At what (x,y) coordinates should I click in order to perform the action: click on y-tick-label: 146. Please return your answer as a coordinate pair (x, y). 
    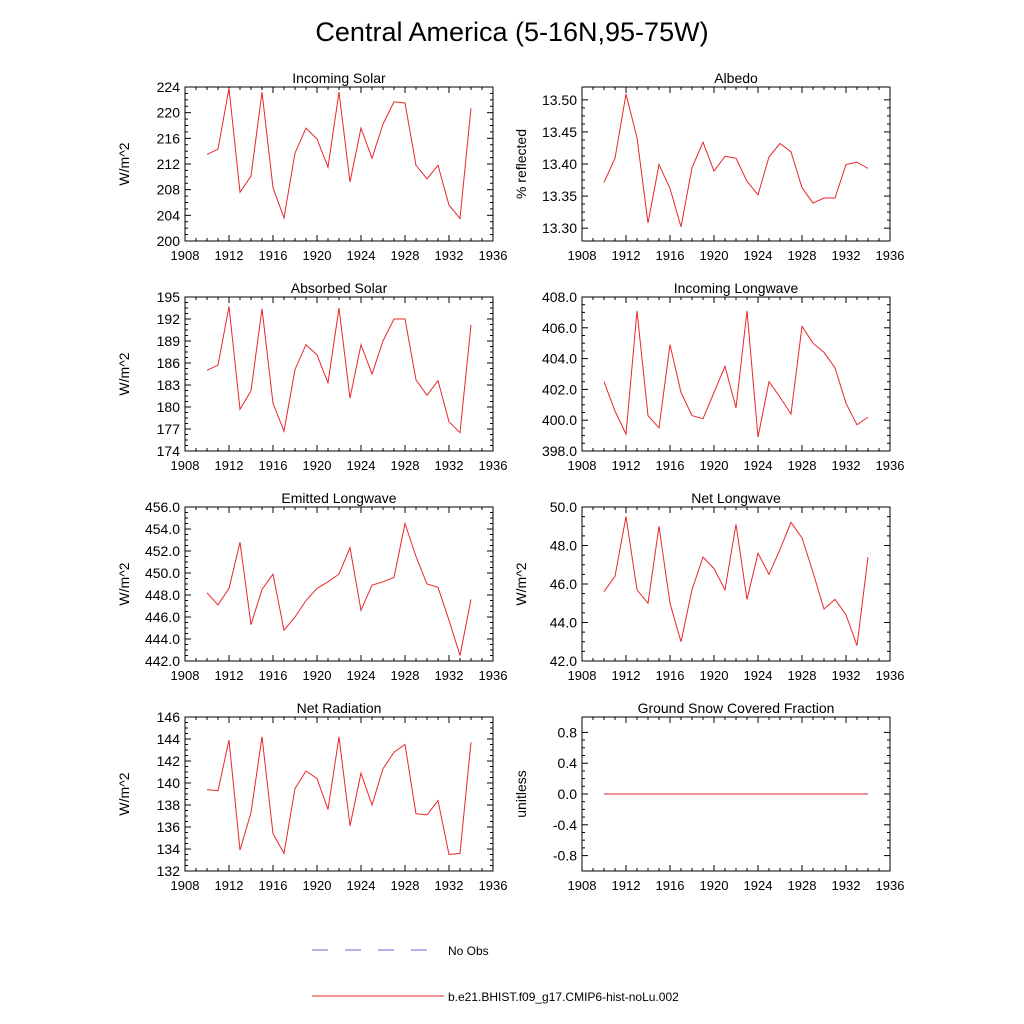
    Looking at the image, I should click on (169, 717).